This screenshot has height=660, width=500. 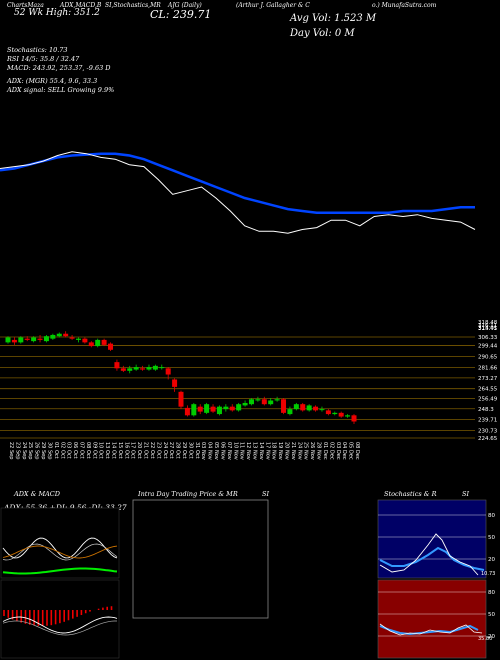 What do you see at coordinates (491, 637) in the screenshot?
I see `rsi-tick: 20` at bounding box center [491, 637].